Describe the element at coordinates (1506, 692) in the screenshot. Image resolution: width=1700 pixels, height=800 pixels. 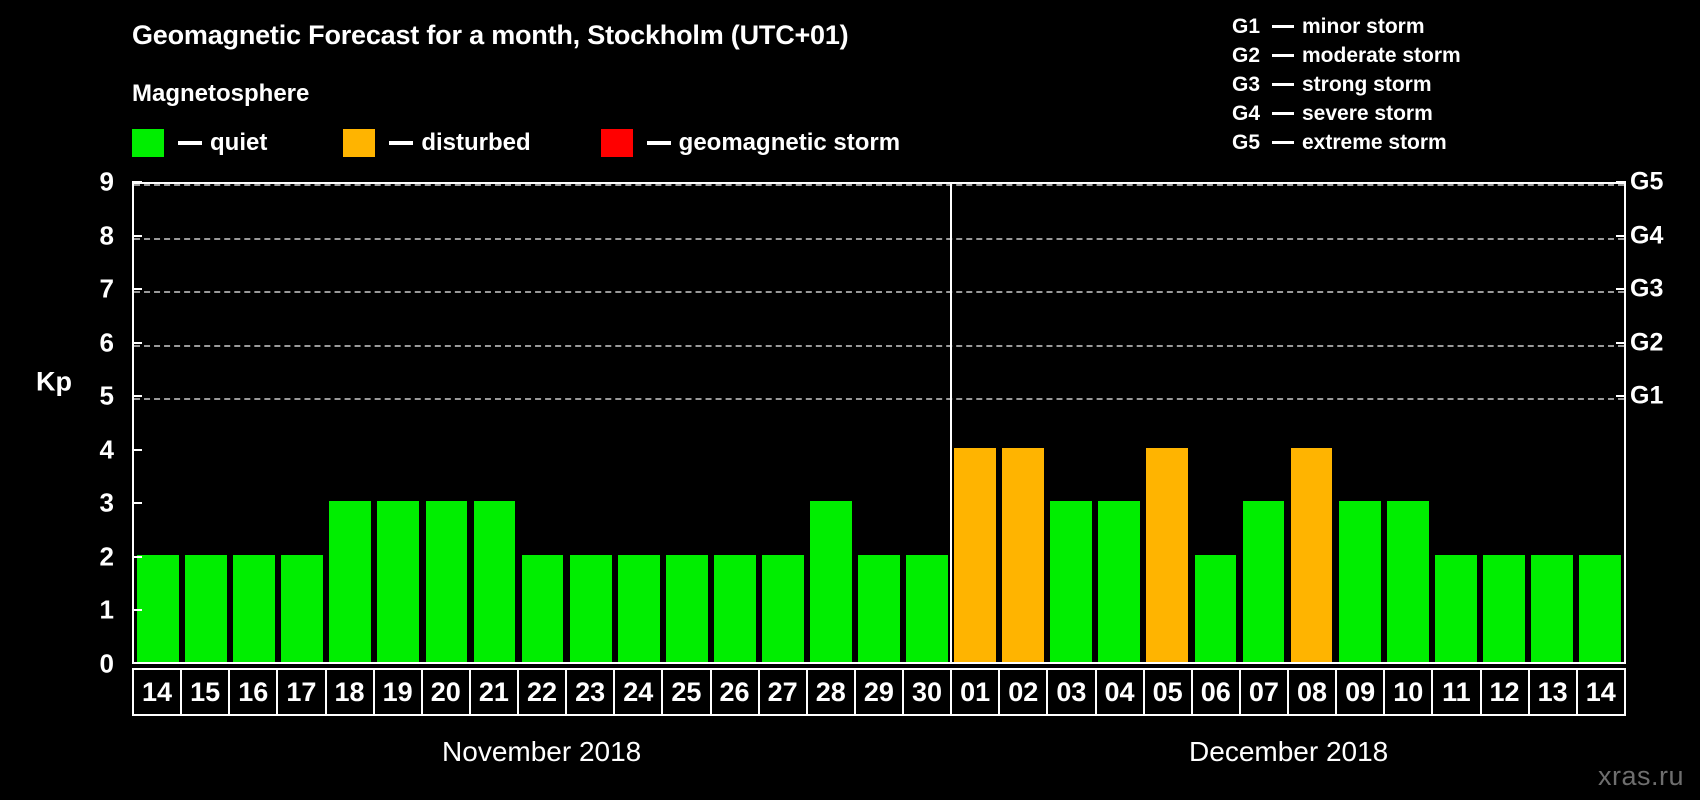
I see `day-cell: 12` at that location.